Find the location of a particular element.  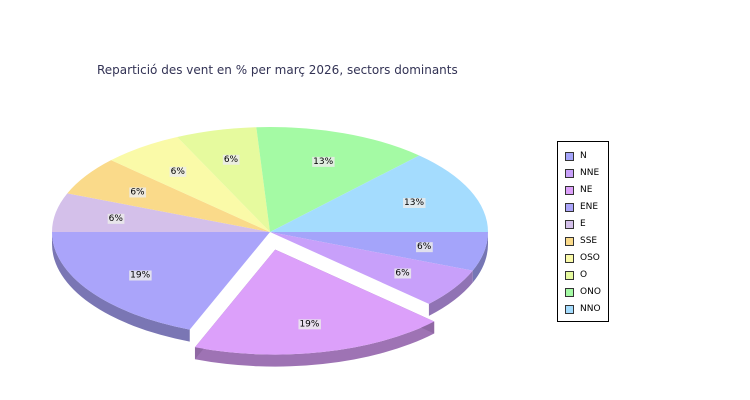

legend-label: NE is located at coordinates (586, 190).